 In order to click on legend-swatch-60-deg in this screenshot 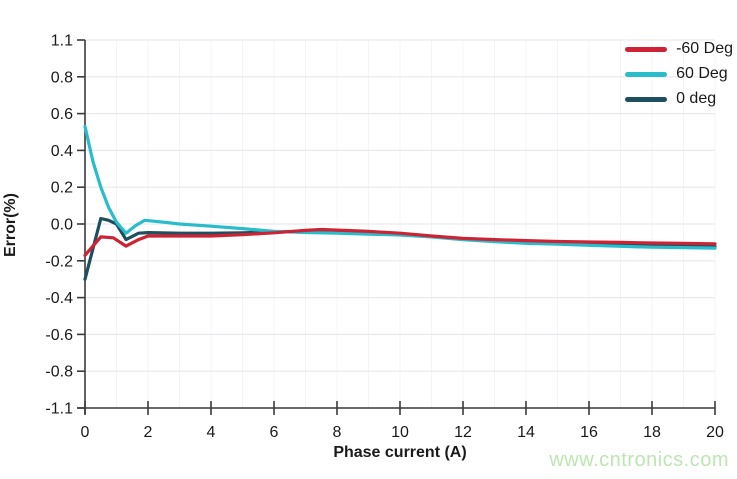, I will do `click(646, 74)`.